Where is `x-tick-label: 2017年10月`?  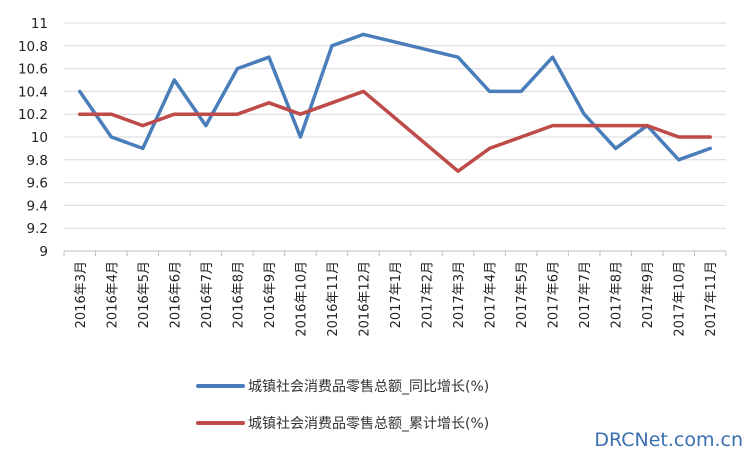
x-tick-label: 2017年10月 is located at coordinates (680, 299).